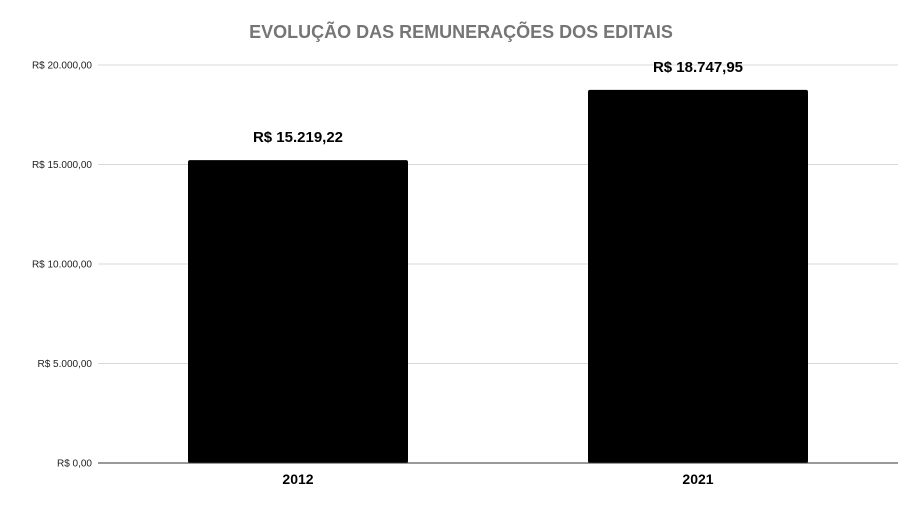 The width and height of the screenshot is (922, 507). Describe the element at coordinates (65, 364) in the screenshot. I see `y-tick-label: R$ 5.000,00` at that location.